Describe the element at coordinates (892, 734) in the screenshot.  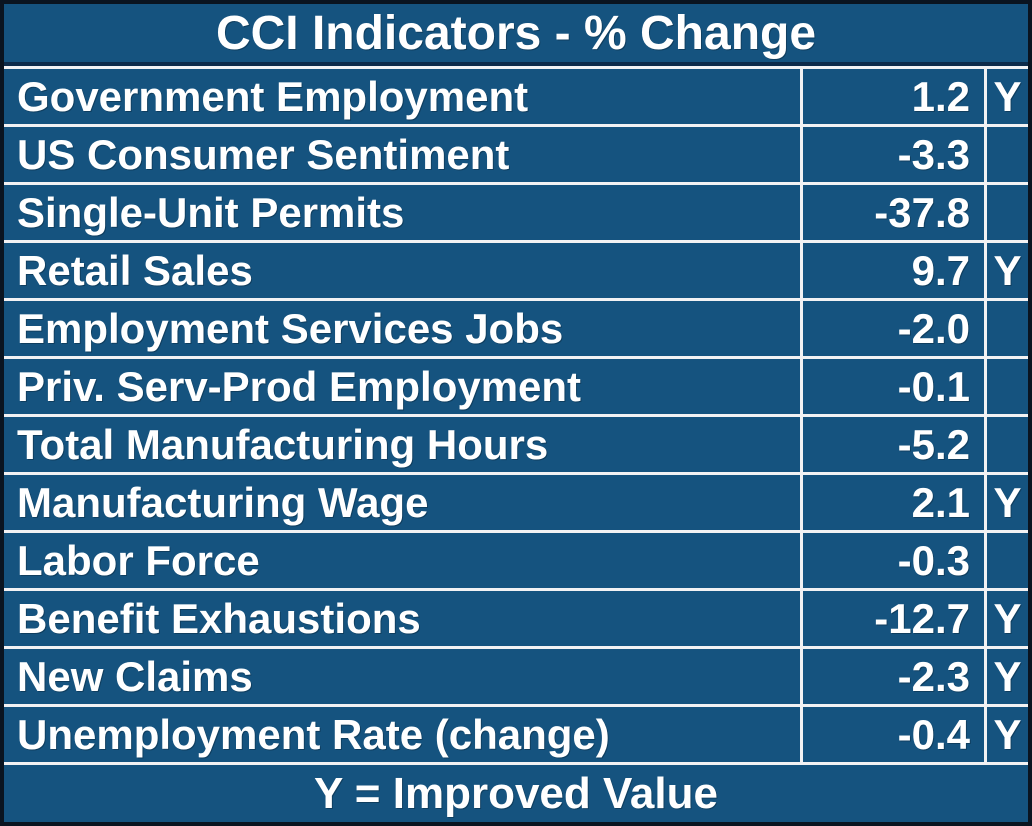
I see `pct-change-value: -0.4` at that location.